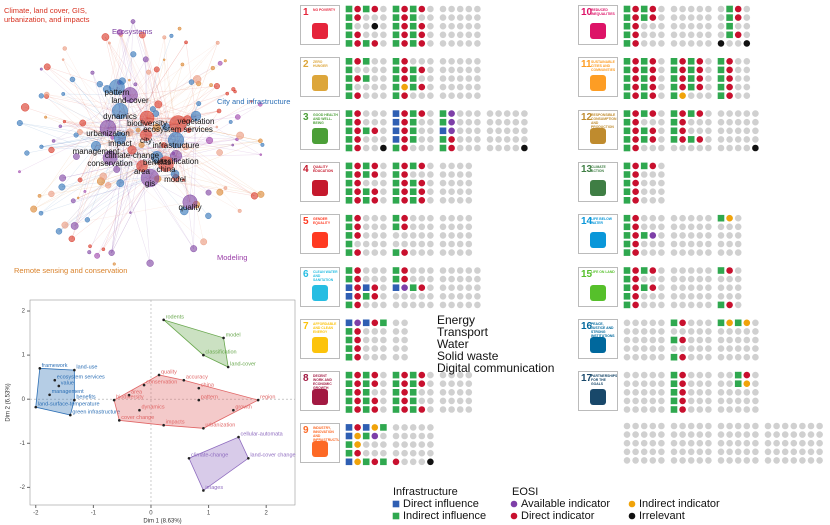 This screenshot has height=525, width=830. Describe the element at coordinates (598, 25) in the screenshot. I see `sdg-icon: 10 REDUCED INEQUALITIES` at that location.